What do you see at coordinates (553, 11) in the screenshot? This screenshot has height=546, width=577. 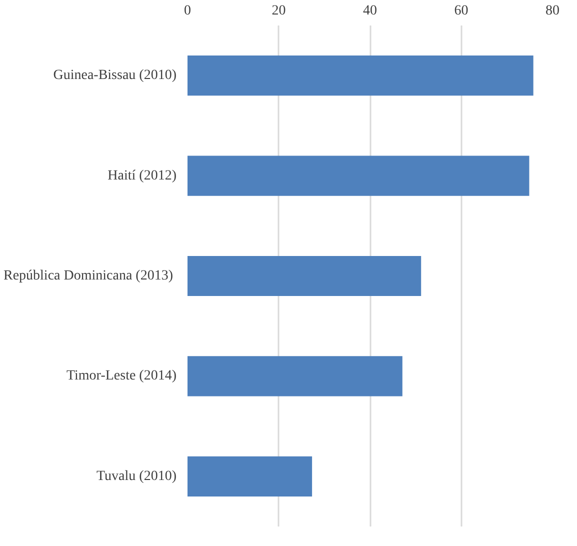 I see `x-tick-label: 80` at bounding box center [553, 11].